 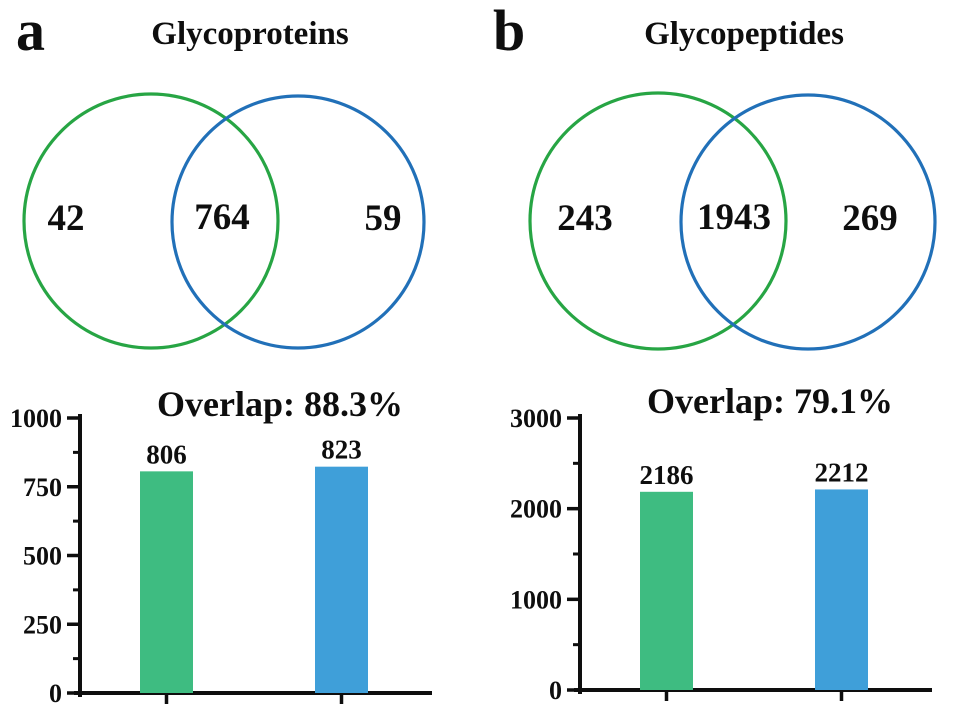 I want to click on venn-left-count: 42, so click(x=66, y=218).